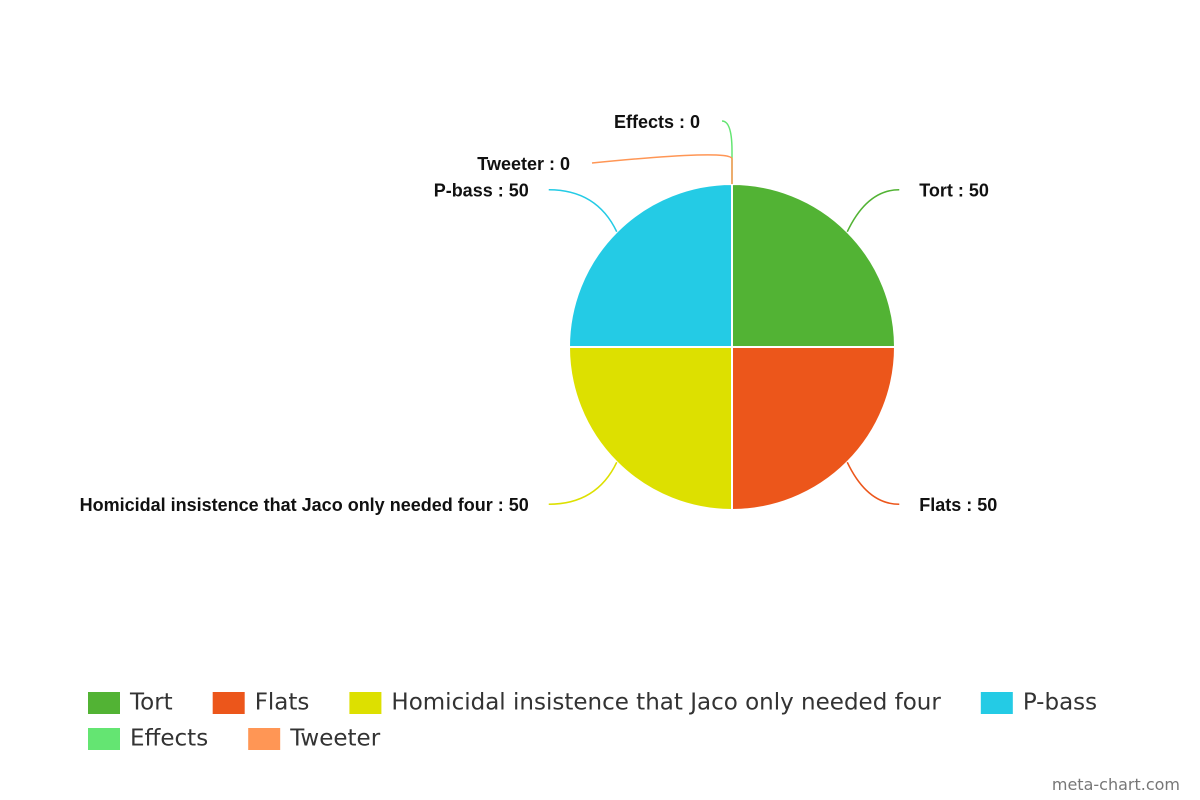 This screenshot has height=800, width=1200. Describe the element at coordinates (282, 703) in the screenshot. I see `legend-label: Flats` at that location.